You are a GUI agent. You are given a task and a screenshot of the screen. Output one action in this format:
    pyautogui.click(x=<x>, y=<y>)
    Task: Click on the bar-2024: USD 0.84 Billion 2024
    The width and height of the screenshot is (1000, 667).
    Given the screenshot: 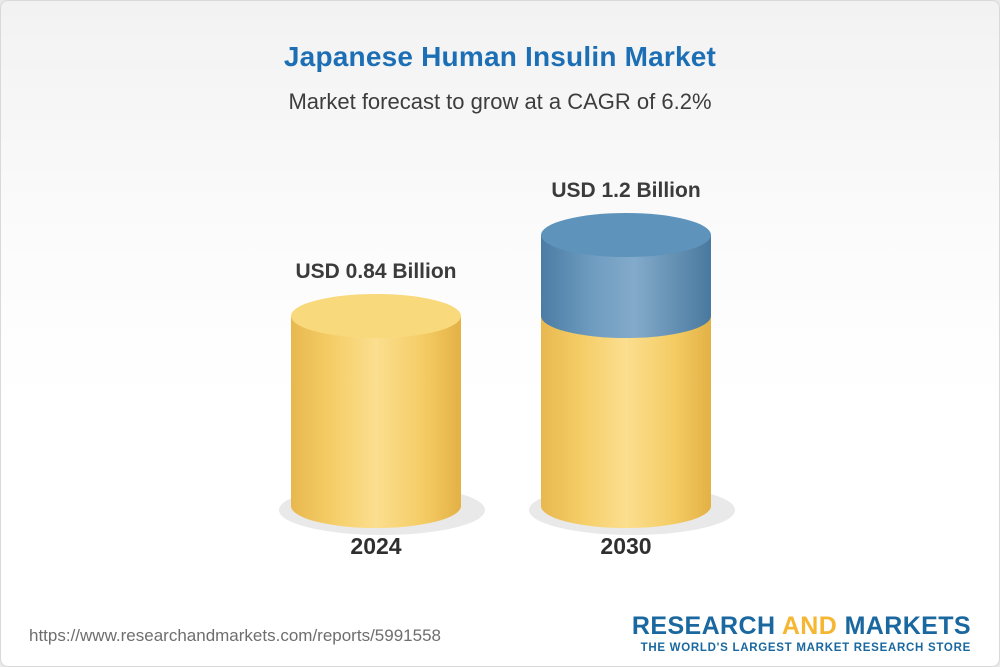 What is the action you would take?
    pyautogui.click(x=382, y=409)
    